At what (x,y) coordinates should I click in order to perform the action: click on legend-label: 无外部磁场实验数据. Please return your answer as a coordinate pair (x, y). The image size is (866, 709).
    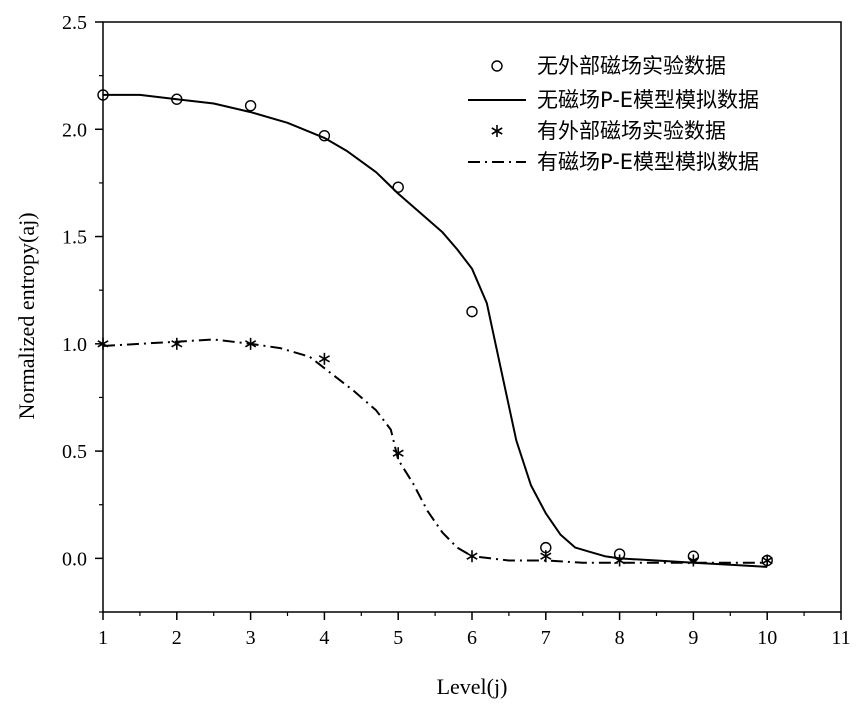
    Looking at the image, I should click on (631, 66).